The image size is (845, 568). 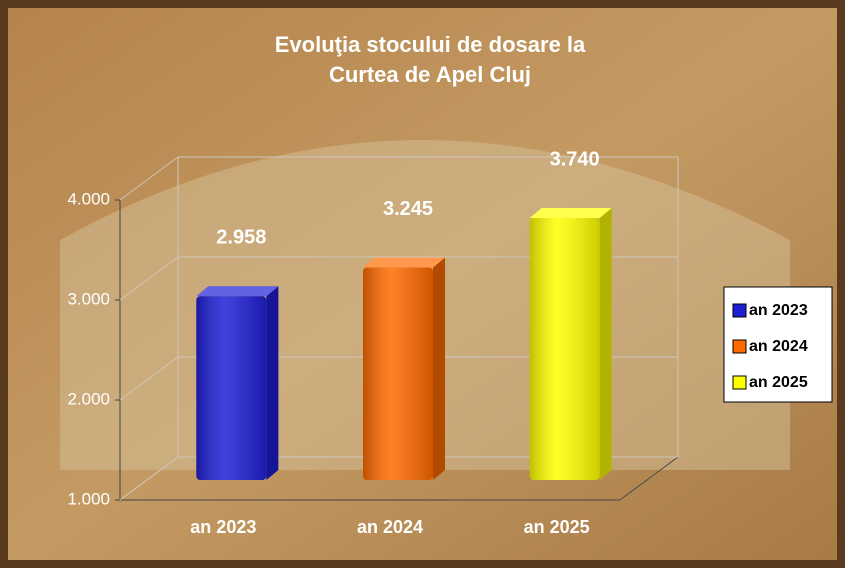 I want to click on value-label: 3.245, so click(x=408, y=209).